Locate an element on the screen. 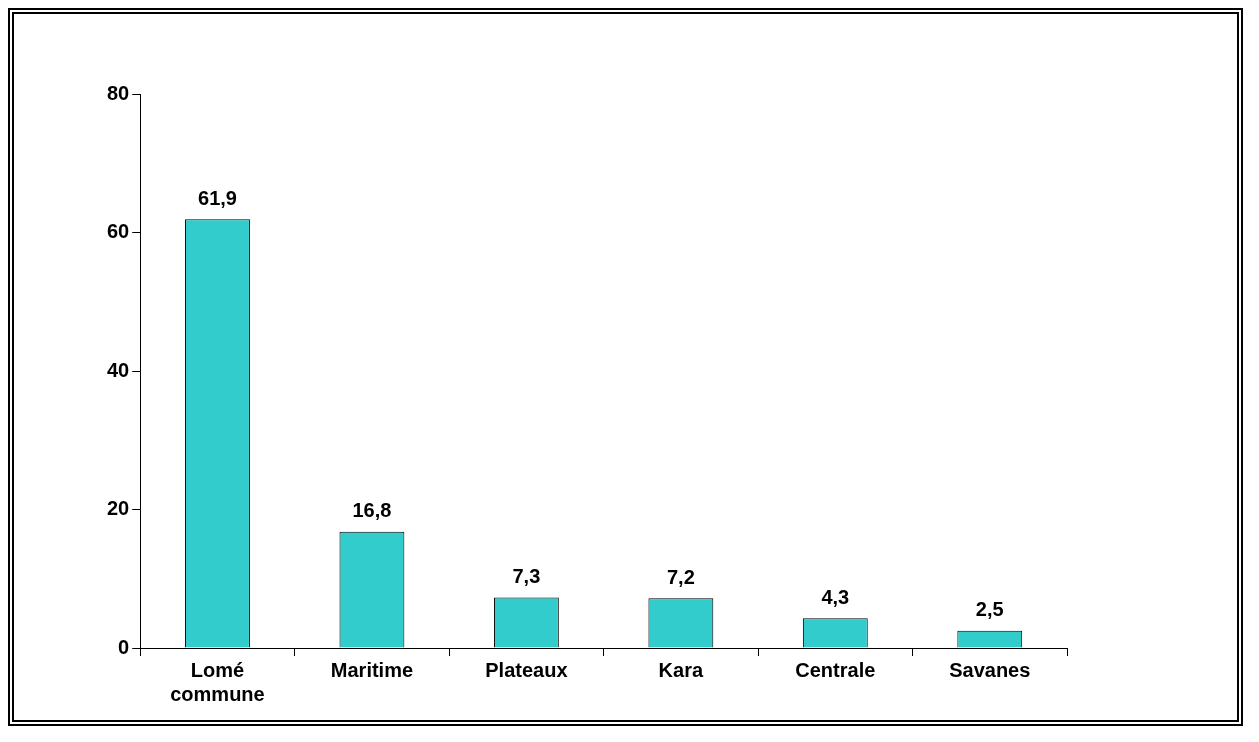 The width and height of the screenshot is (1259, 742). data-label: 61,9 is located at coordinates (217, 197).